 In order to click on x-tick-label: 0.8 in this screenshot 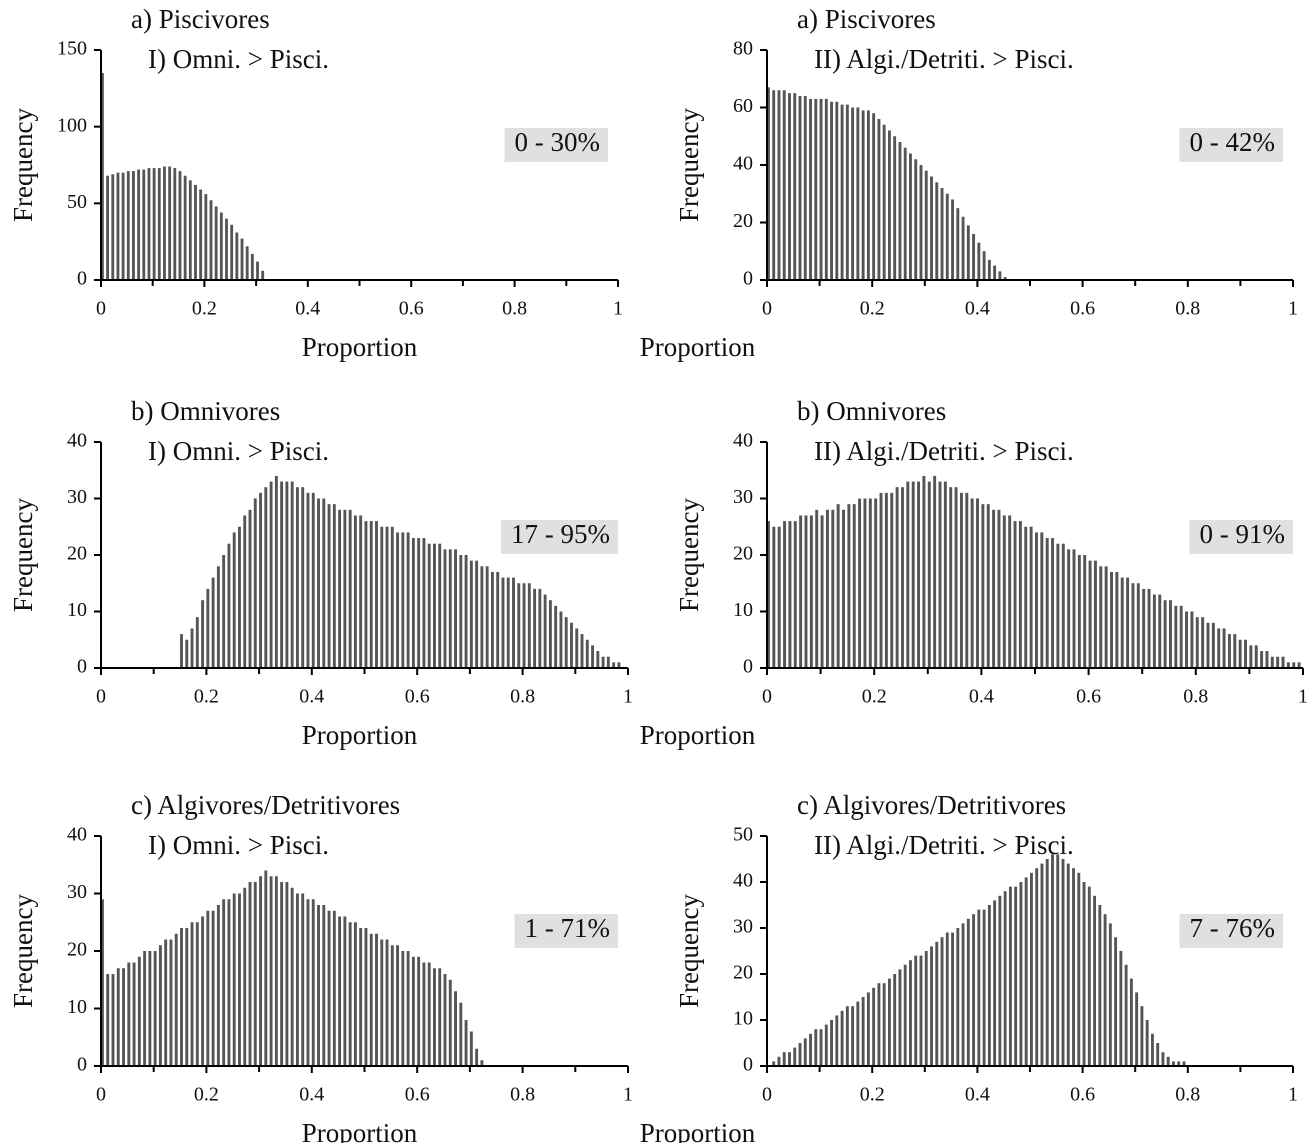, I will do `click(514, 309)`.